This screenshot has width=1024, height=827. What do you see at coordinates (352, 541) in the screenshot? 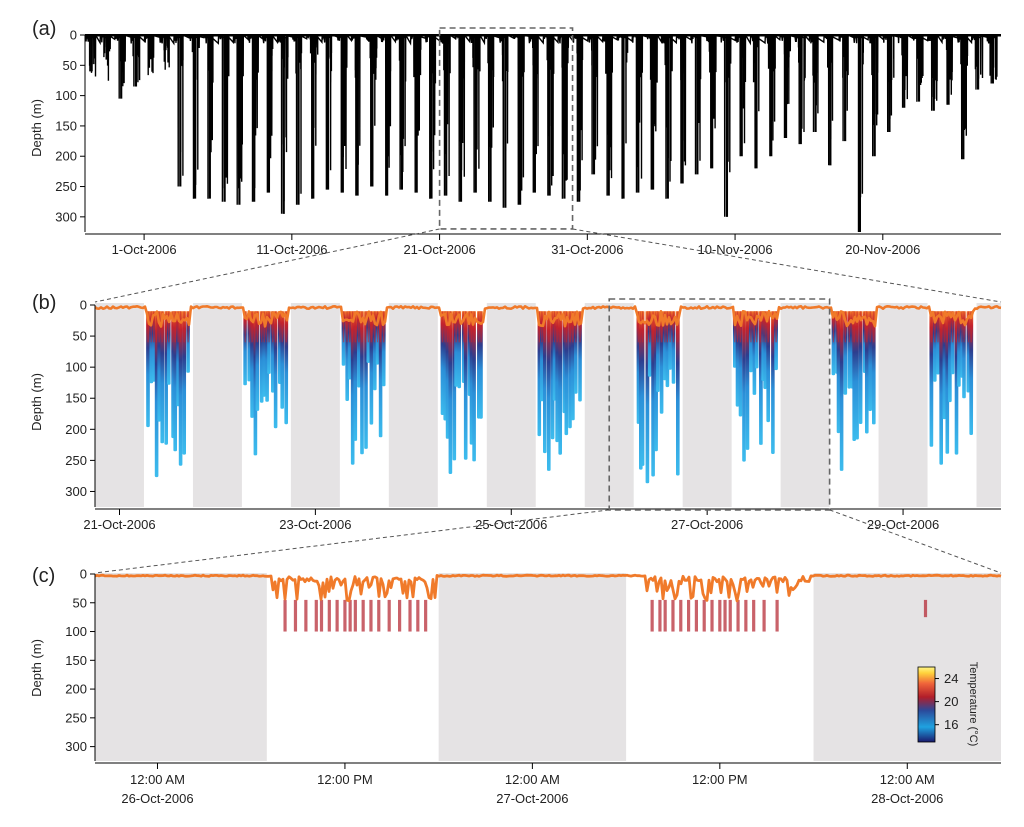
I see `connector-b-c-left` at bounding box center [352, 541].